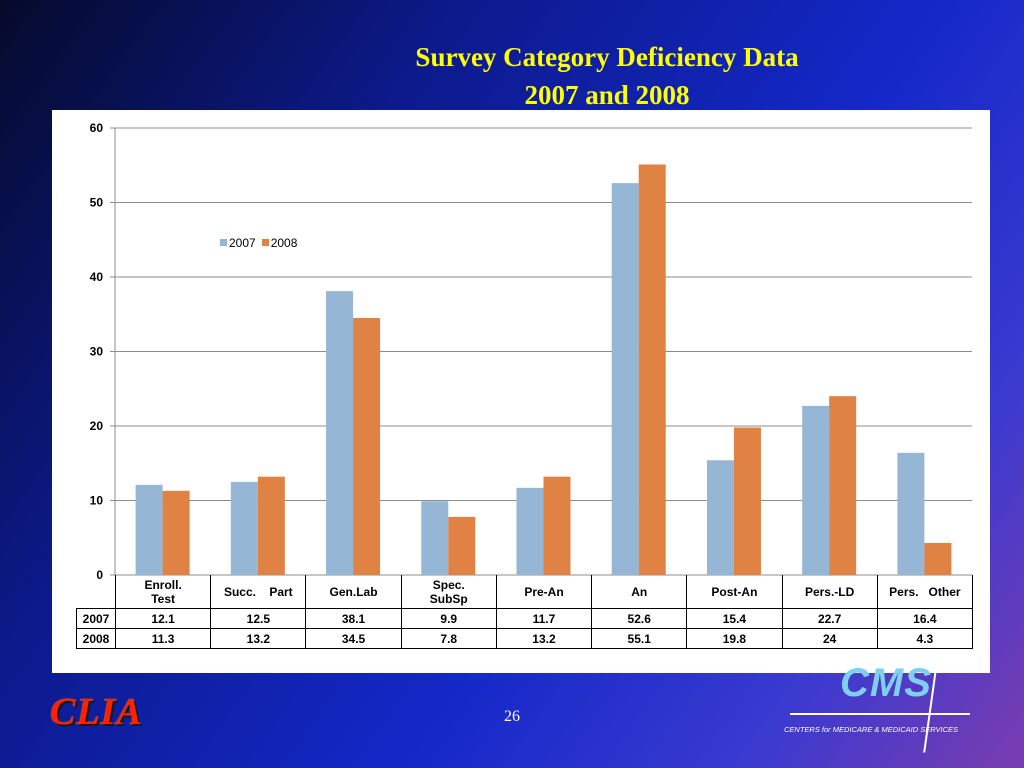 Image resolution: width=1024 pixels, height=768 pixels. What do you see at coordinates (544, 618) in the screenshot?
I see `data-label: 11.7` at bounding box center [544, 618].